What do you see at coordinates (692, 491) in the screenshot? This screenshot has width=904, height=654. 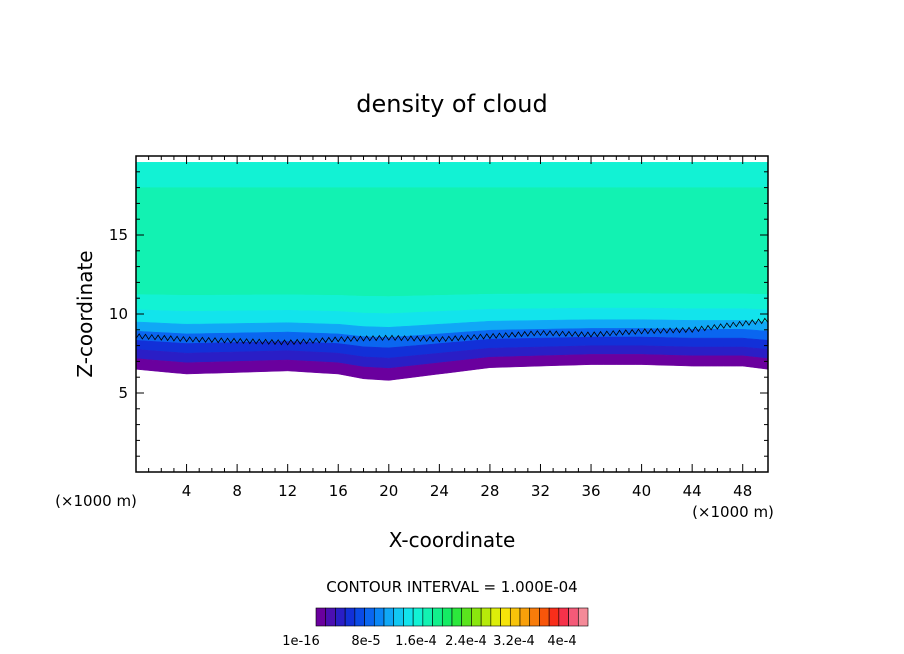 I see `x-tick-label: 44` at bounding box center [692, 491].